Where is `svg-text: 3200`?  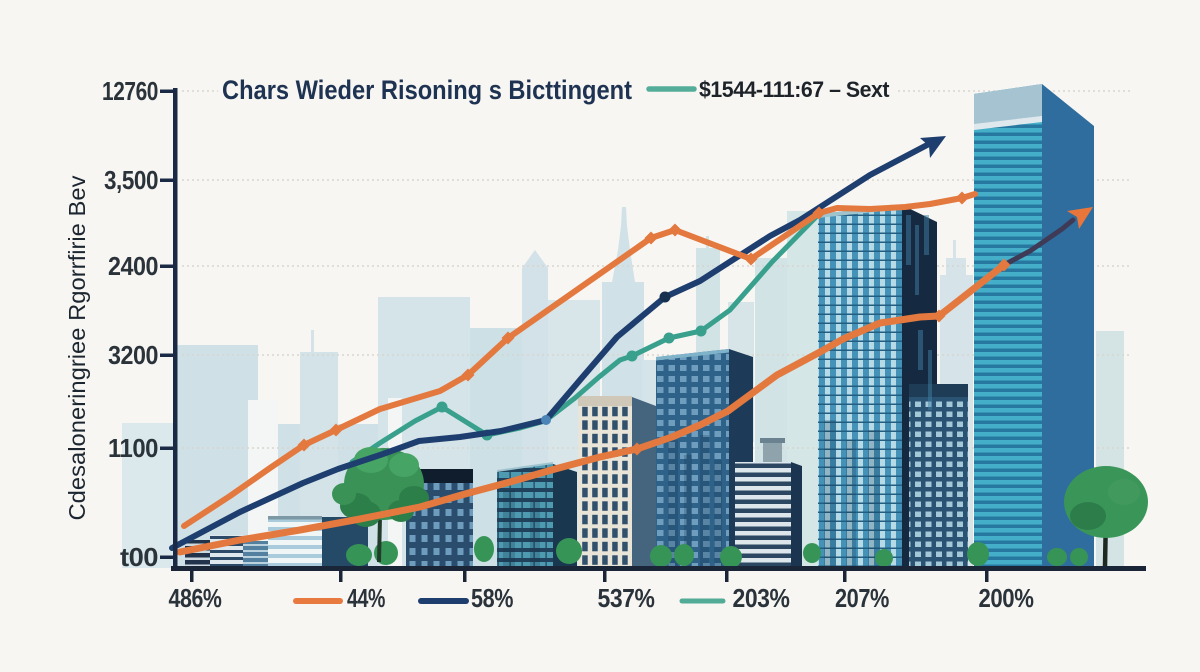 svg-text: 3200 is located at coordinates (133, 355).